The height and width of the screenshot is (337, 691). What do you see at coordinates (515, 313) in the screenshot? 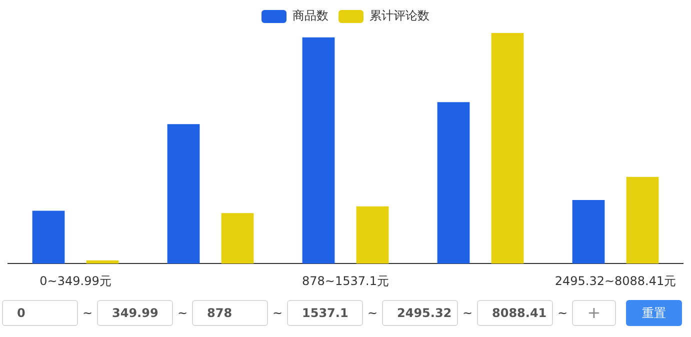
I see `text: 8088.41` at bounding box center [515, 313].